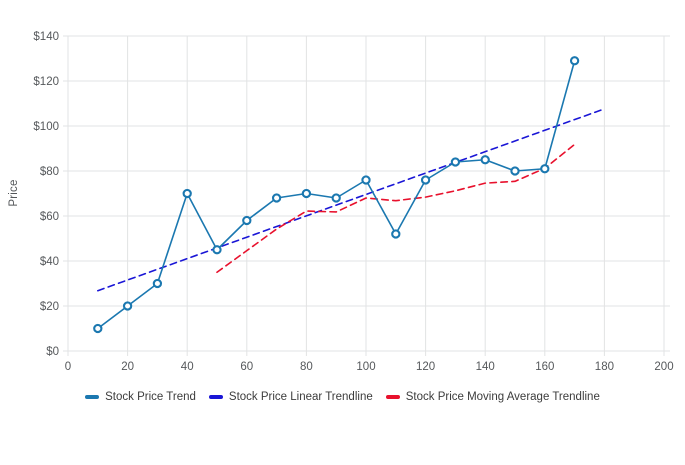 The image size is (685, 465). I want to click on x-tick-label: 160, so click(544, 367).